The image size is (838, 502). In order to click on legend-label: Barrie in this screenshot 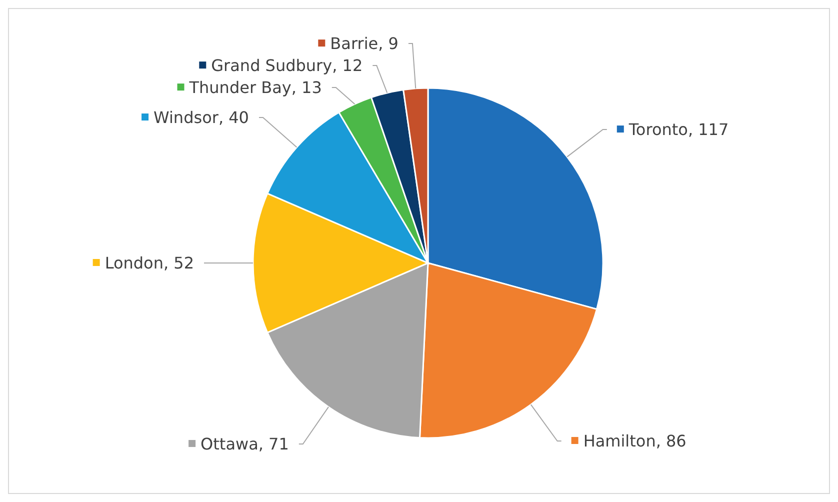, I will do `click(354, 44)`.